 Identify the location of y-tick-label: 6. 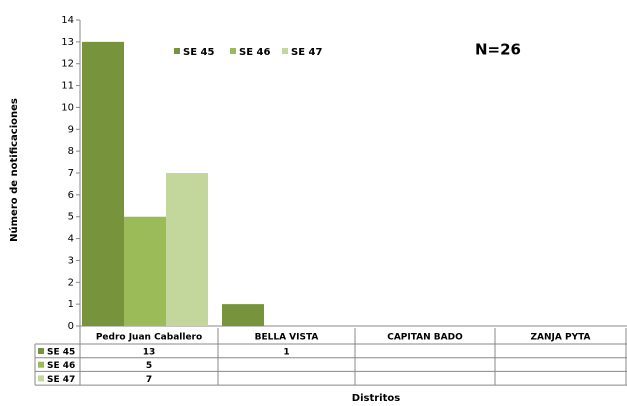
(71, 195).